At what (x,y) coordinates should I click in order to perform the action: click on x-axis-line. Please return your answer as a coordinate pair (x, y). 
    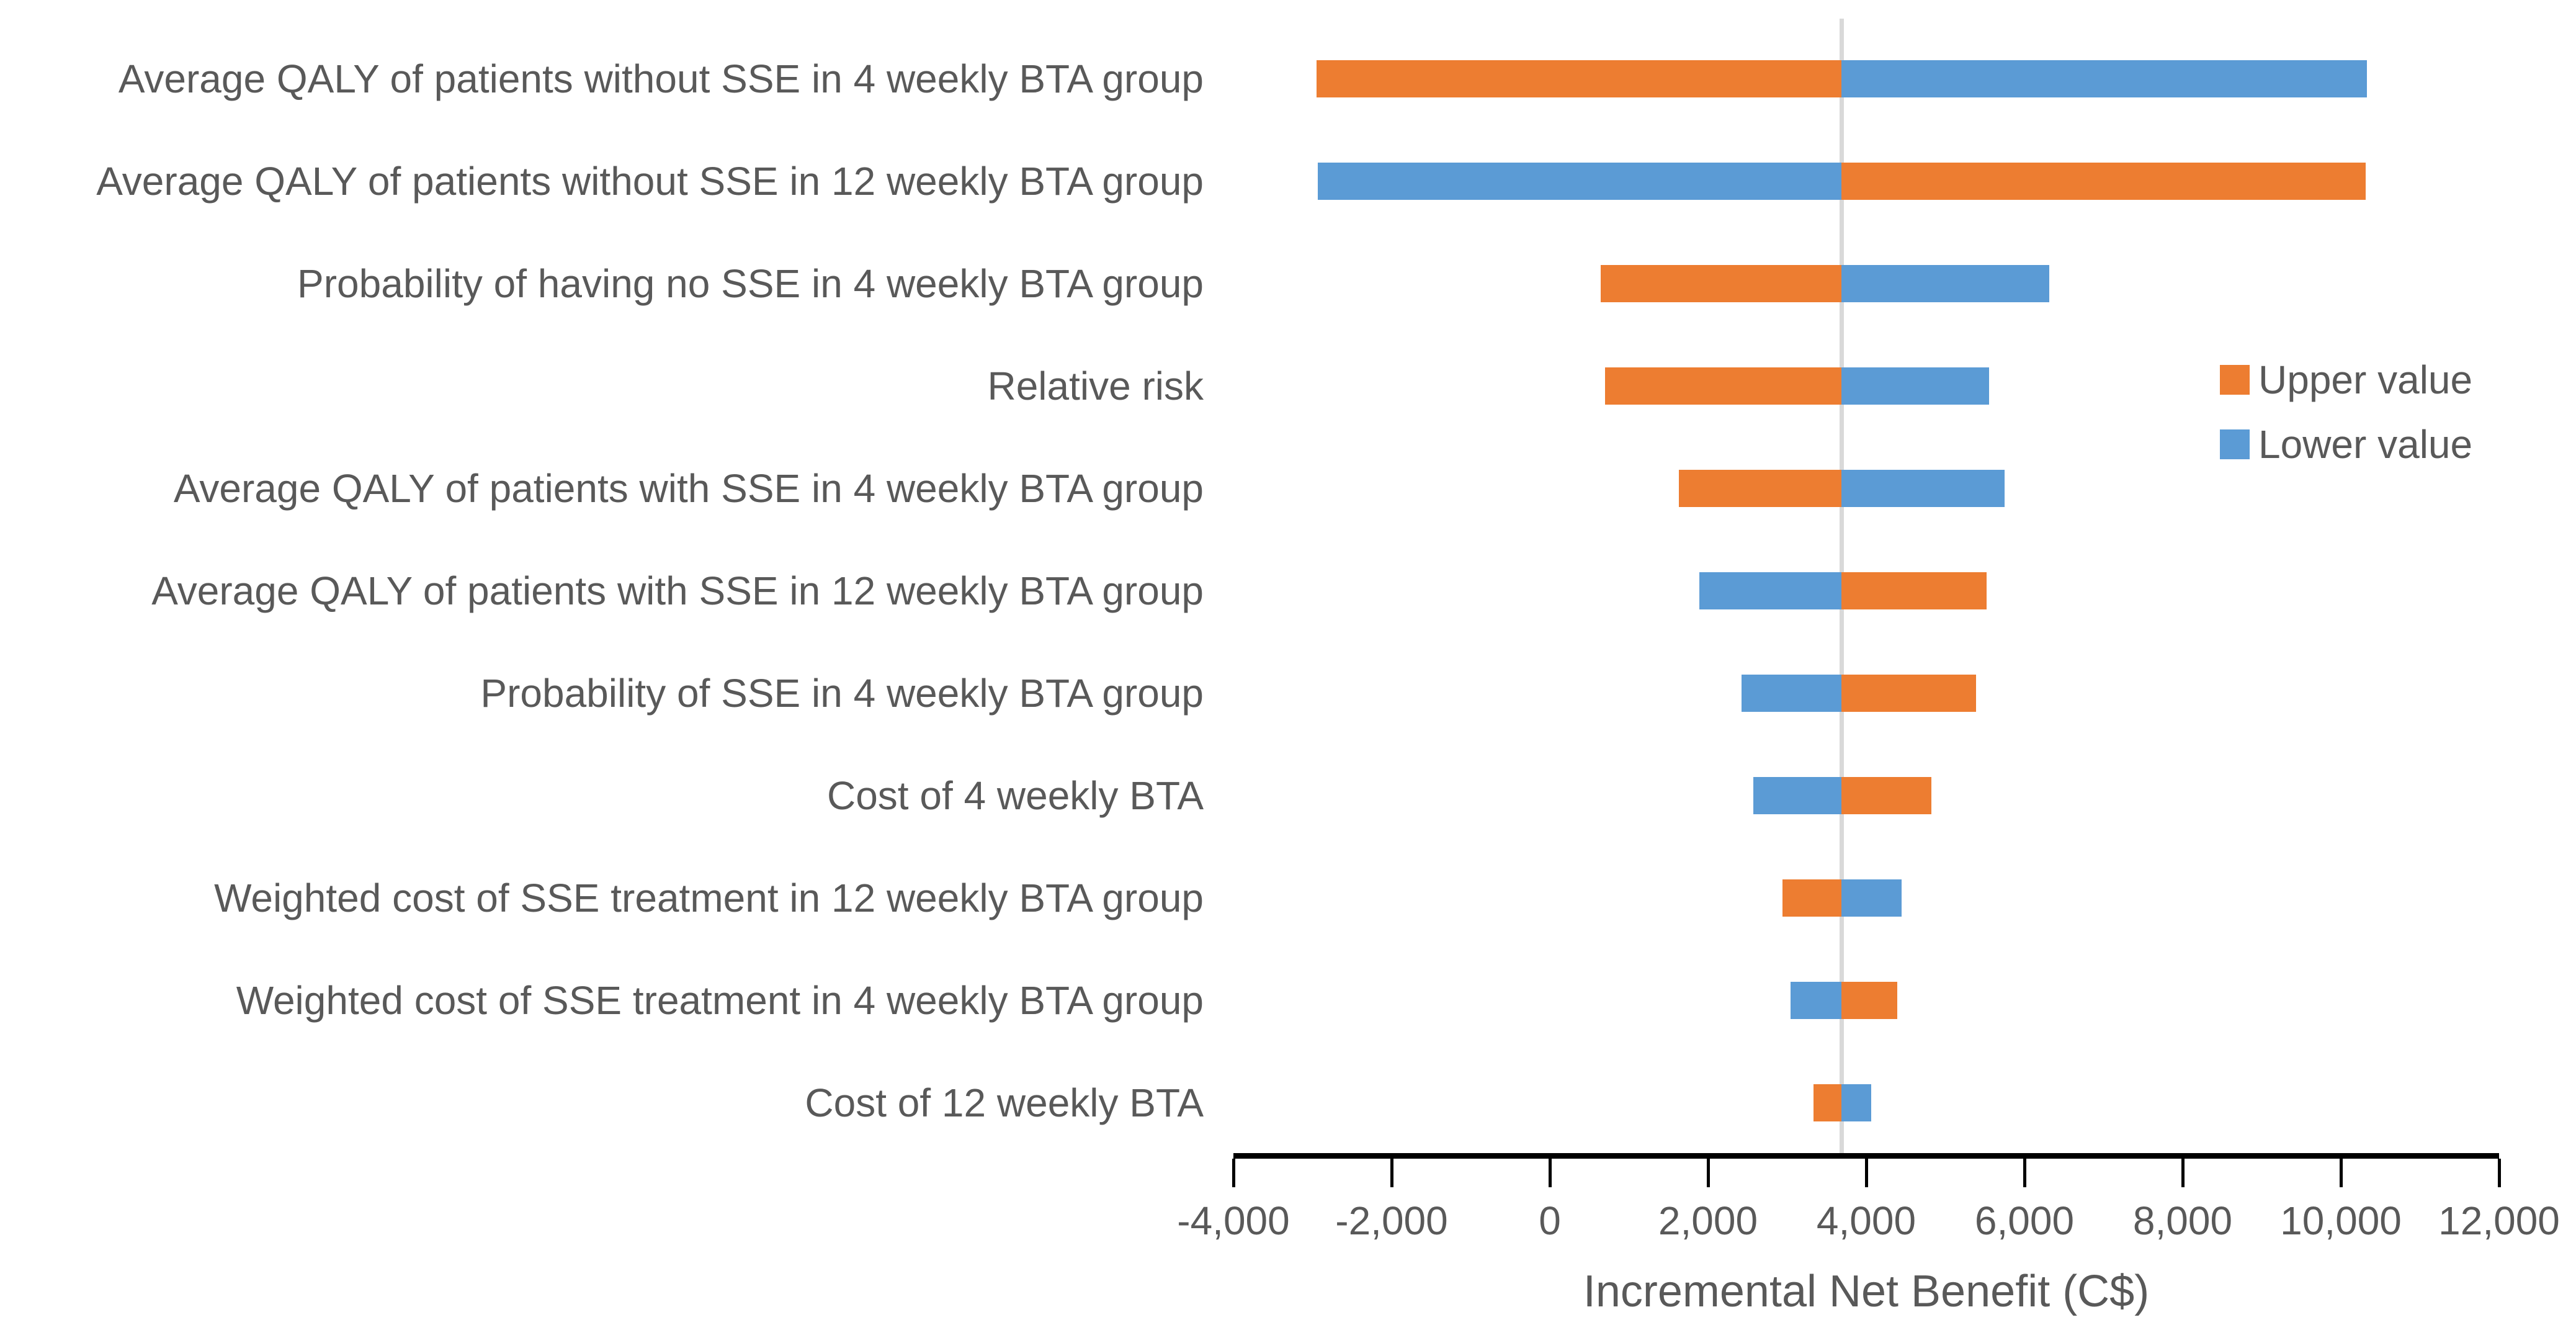
    Looking at the image, I should click on (1866, 1156).